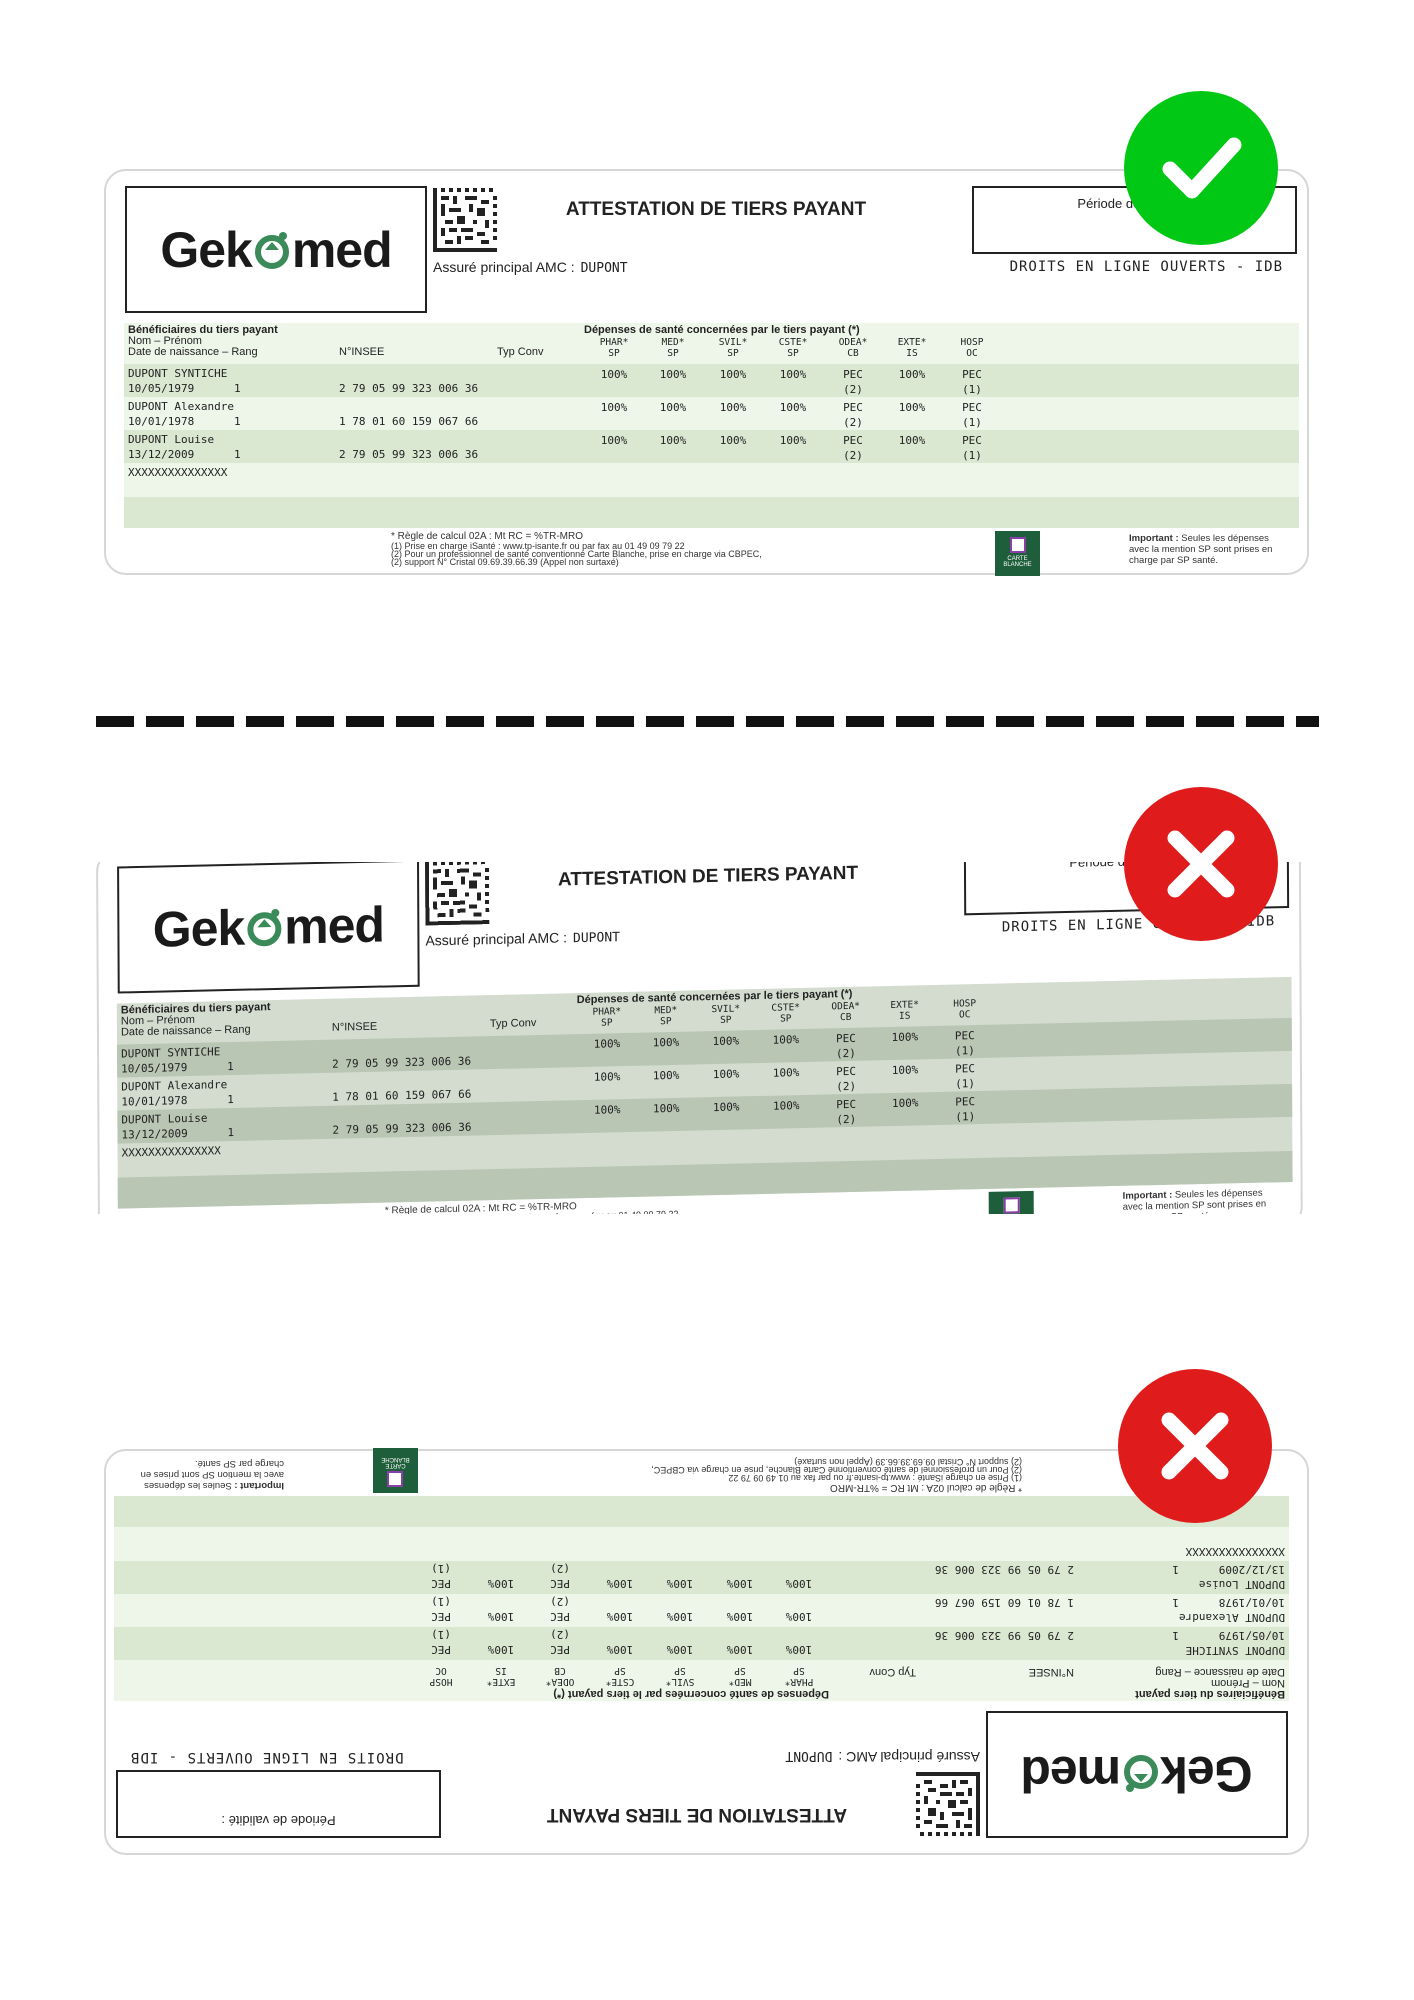  What do you see at coordinates (178, 373) in the screenshot?
I see `beneficiary-name: DUPONT SYNTICHE` at bounding box center [178, 373].